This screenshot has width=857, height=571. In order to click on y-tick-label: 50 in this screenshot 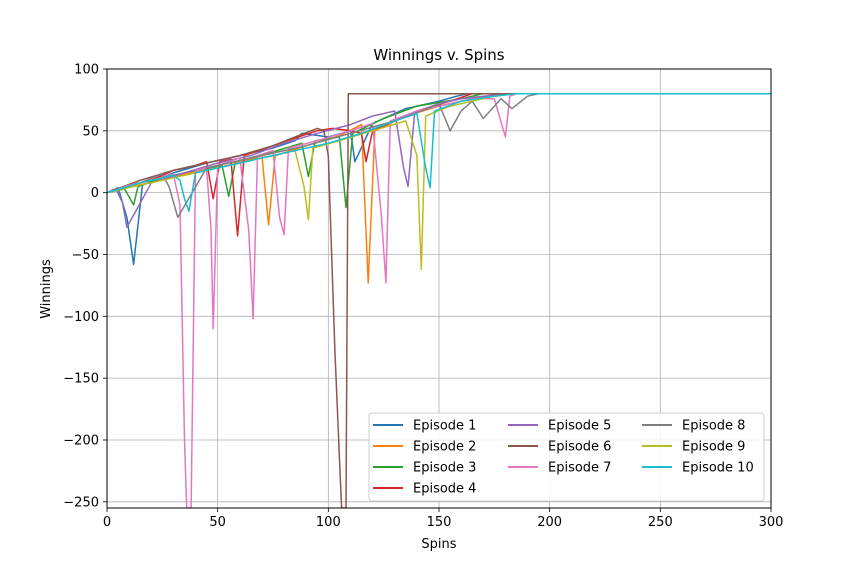, I will do `click(90, 131)`.